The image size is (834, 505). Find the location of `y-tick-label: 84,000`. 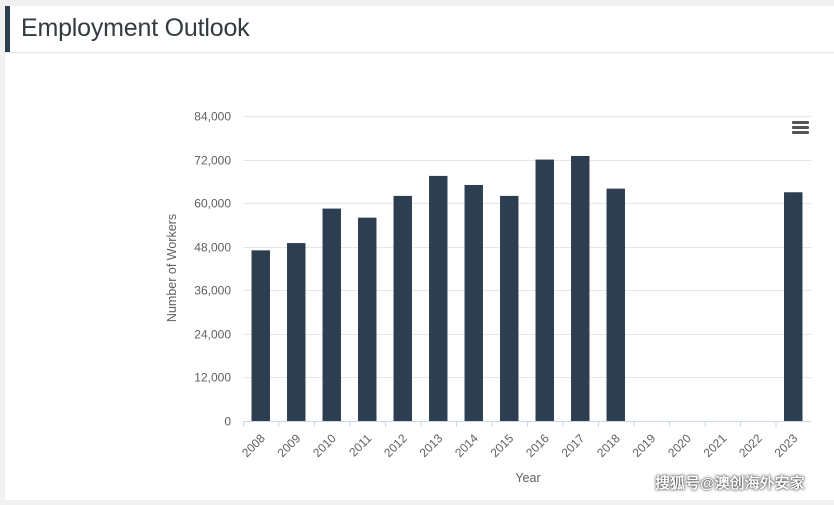

y-tick-label: 84,000 is located at coordinates (212, 117).